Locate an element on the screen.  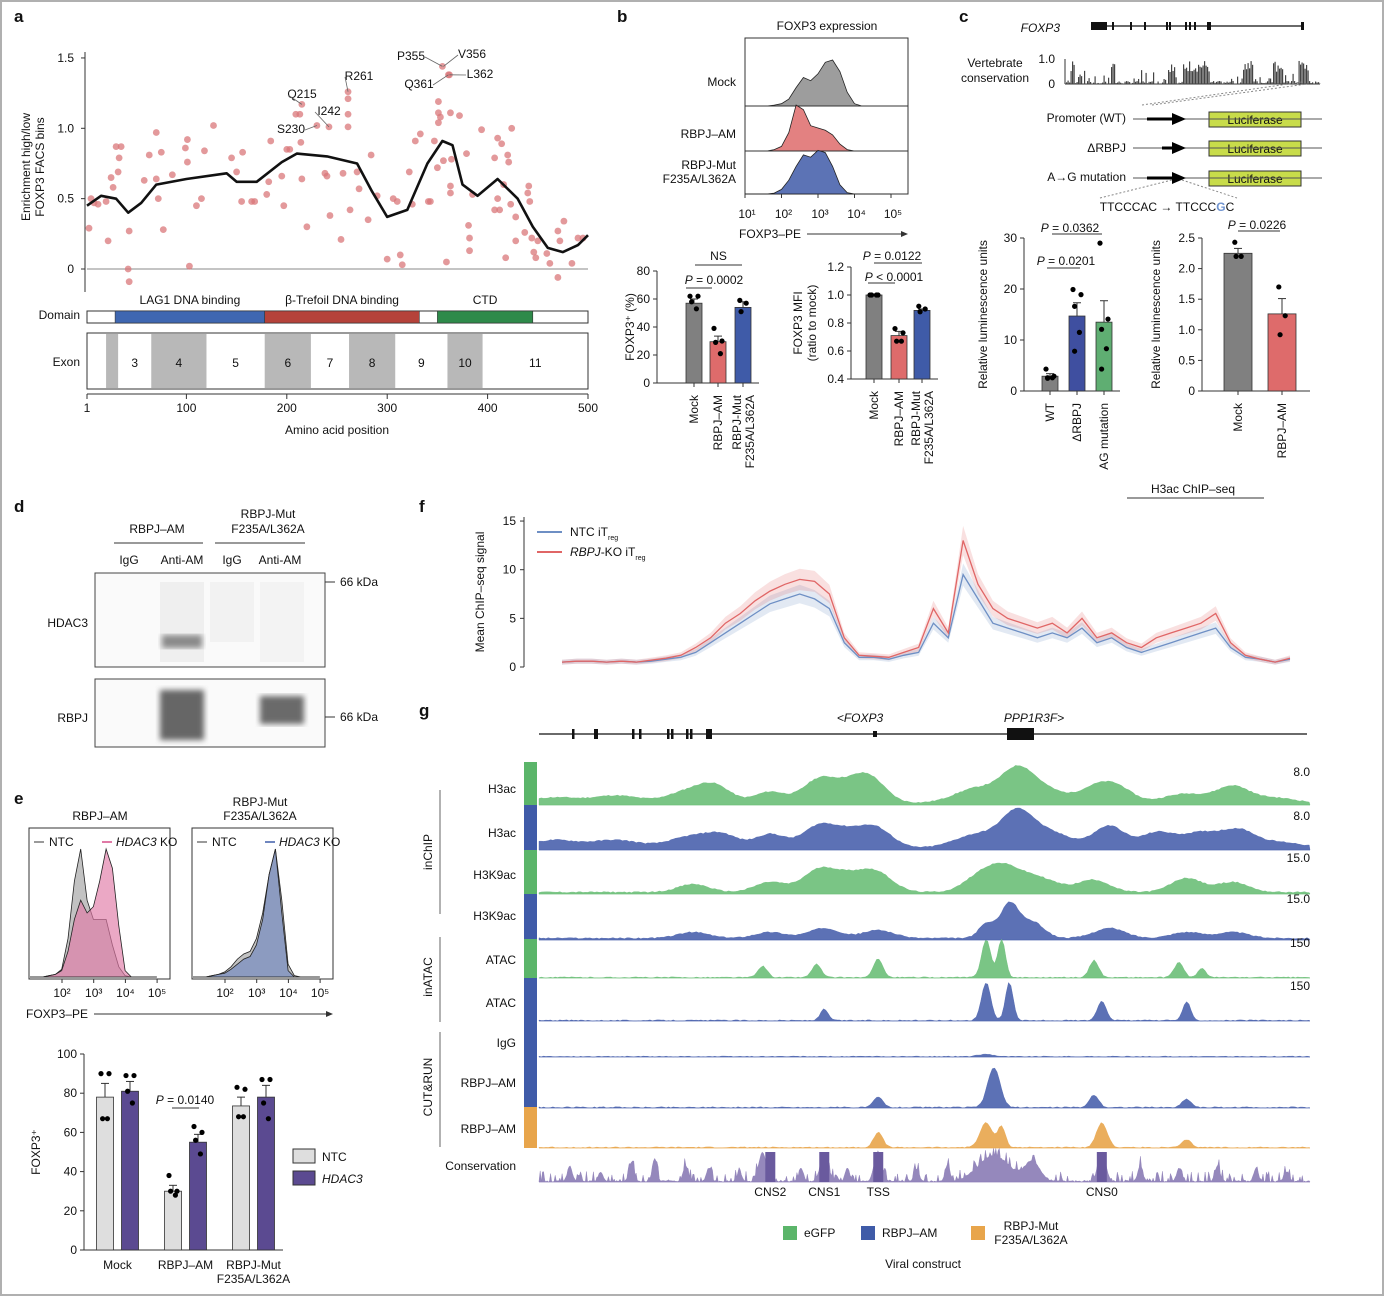
d-lane-label: Anti-AM is located at coordinates (182, 560).